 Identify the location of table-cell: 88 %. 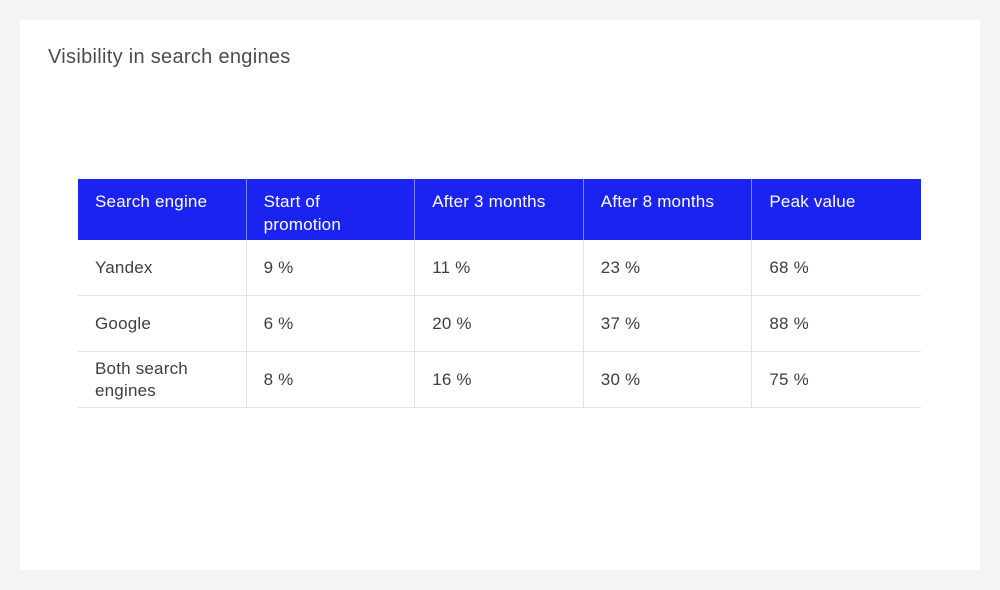
(836, 324).